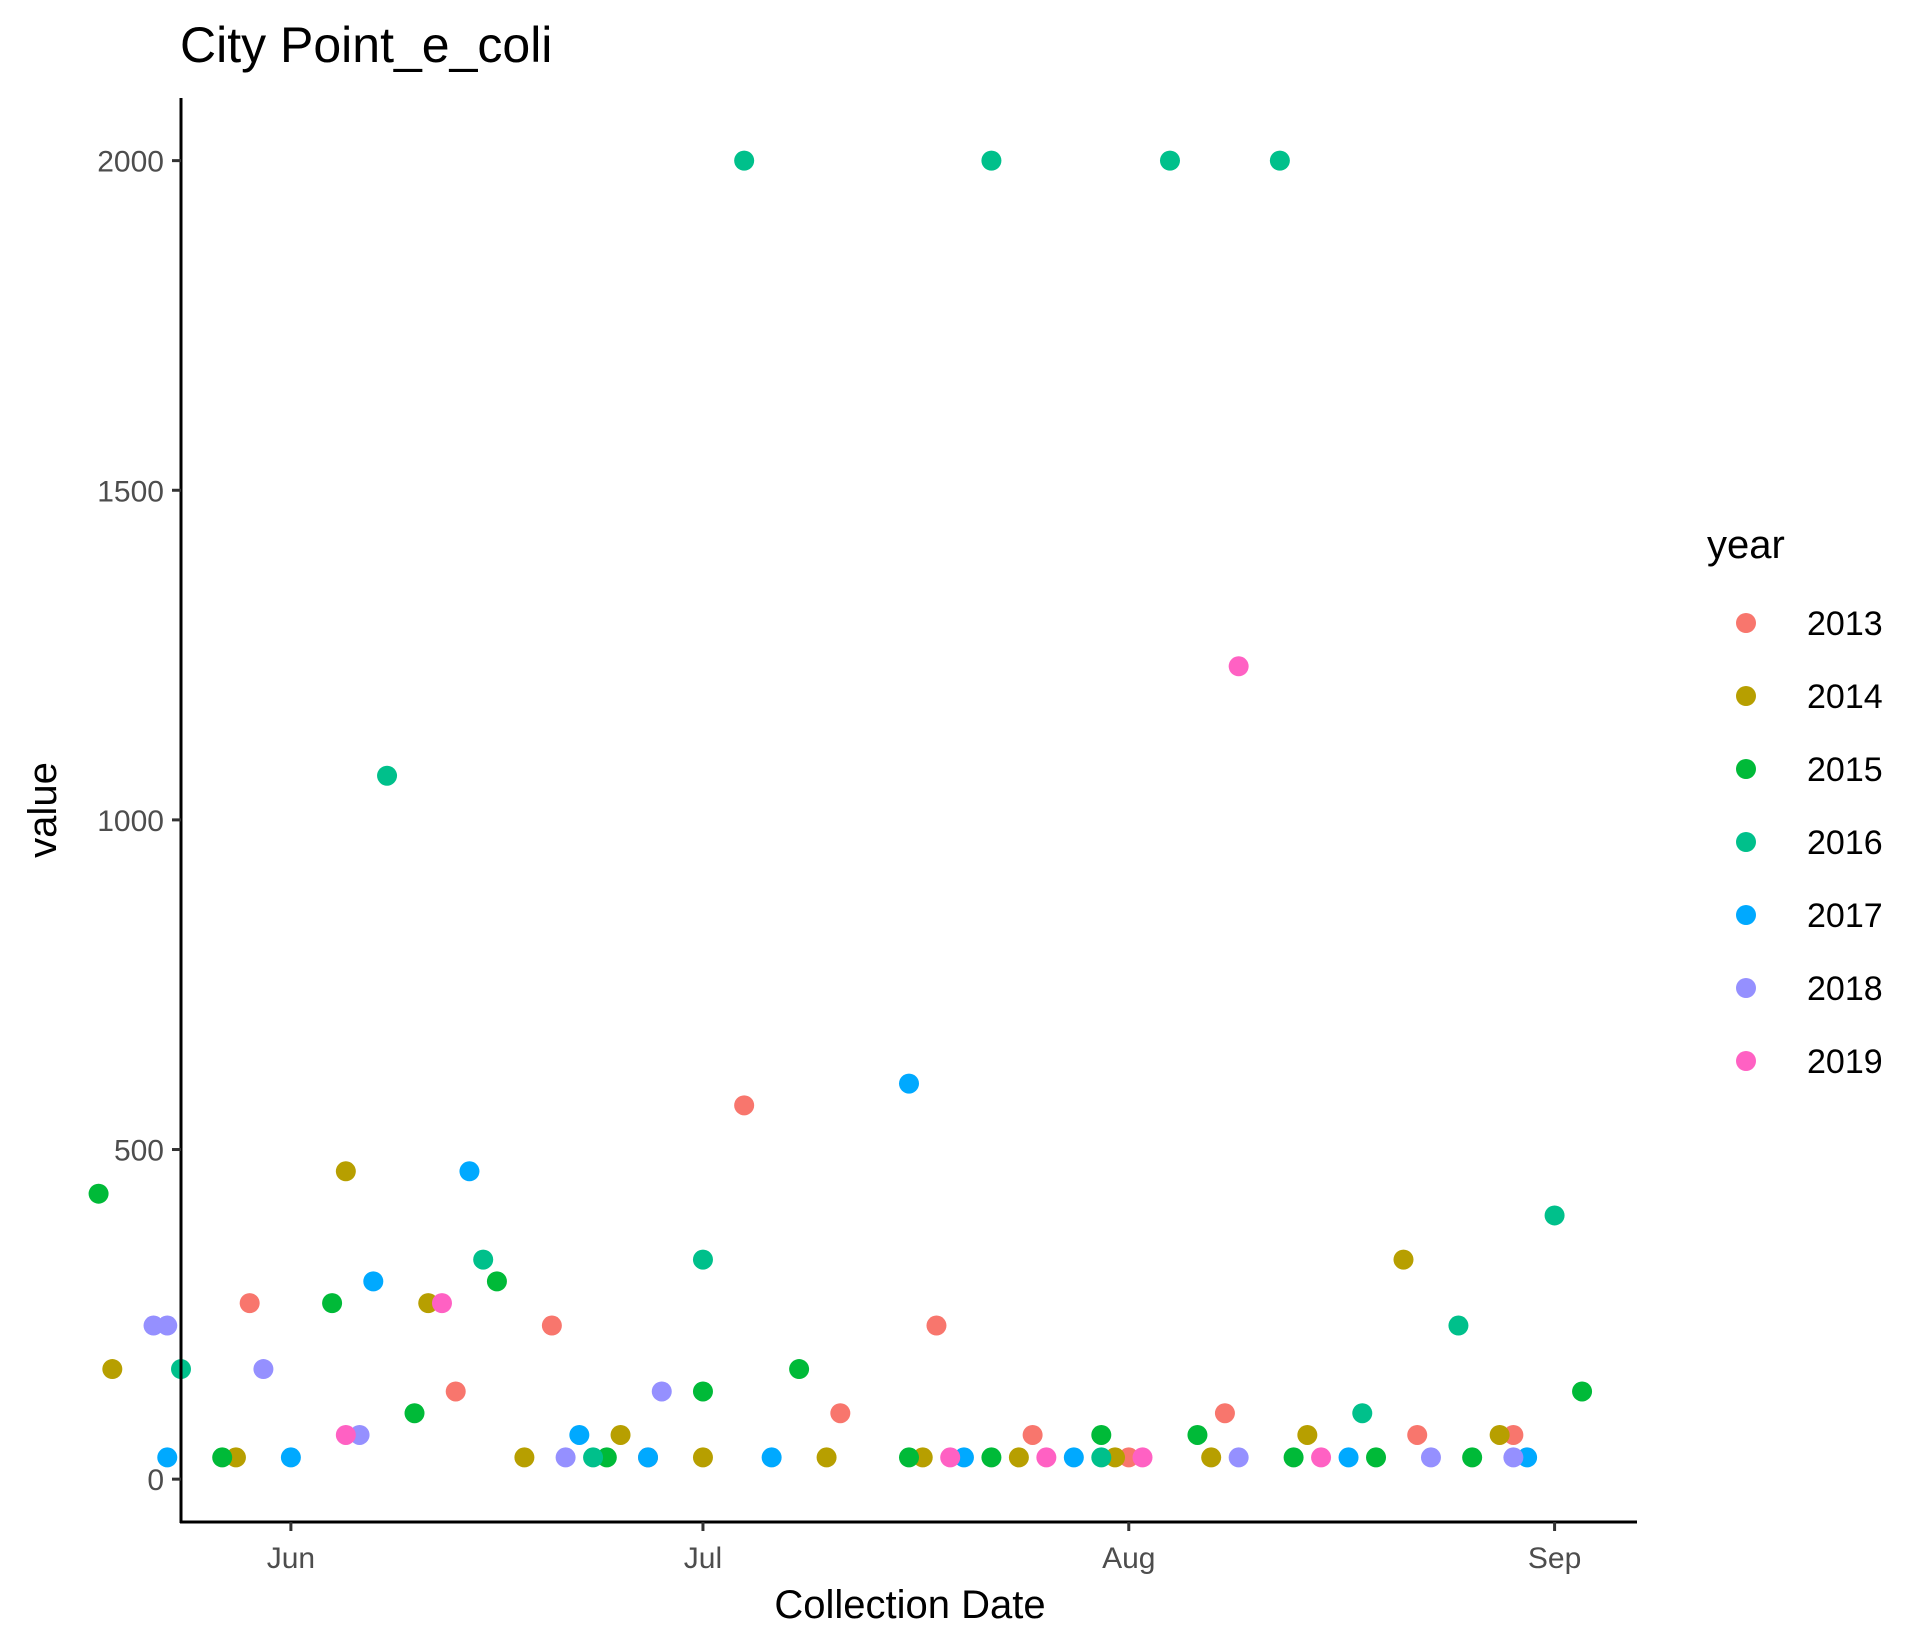 The image size is (1908, 1633). What do you see at coordinates (924, 1548) in the screenshot?
I see `x-axis-ticks: Jun Jul Aug Sep` at bounding box center [924, 1548].